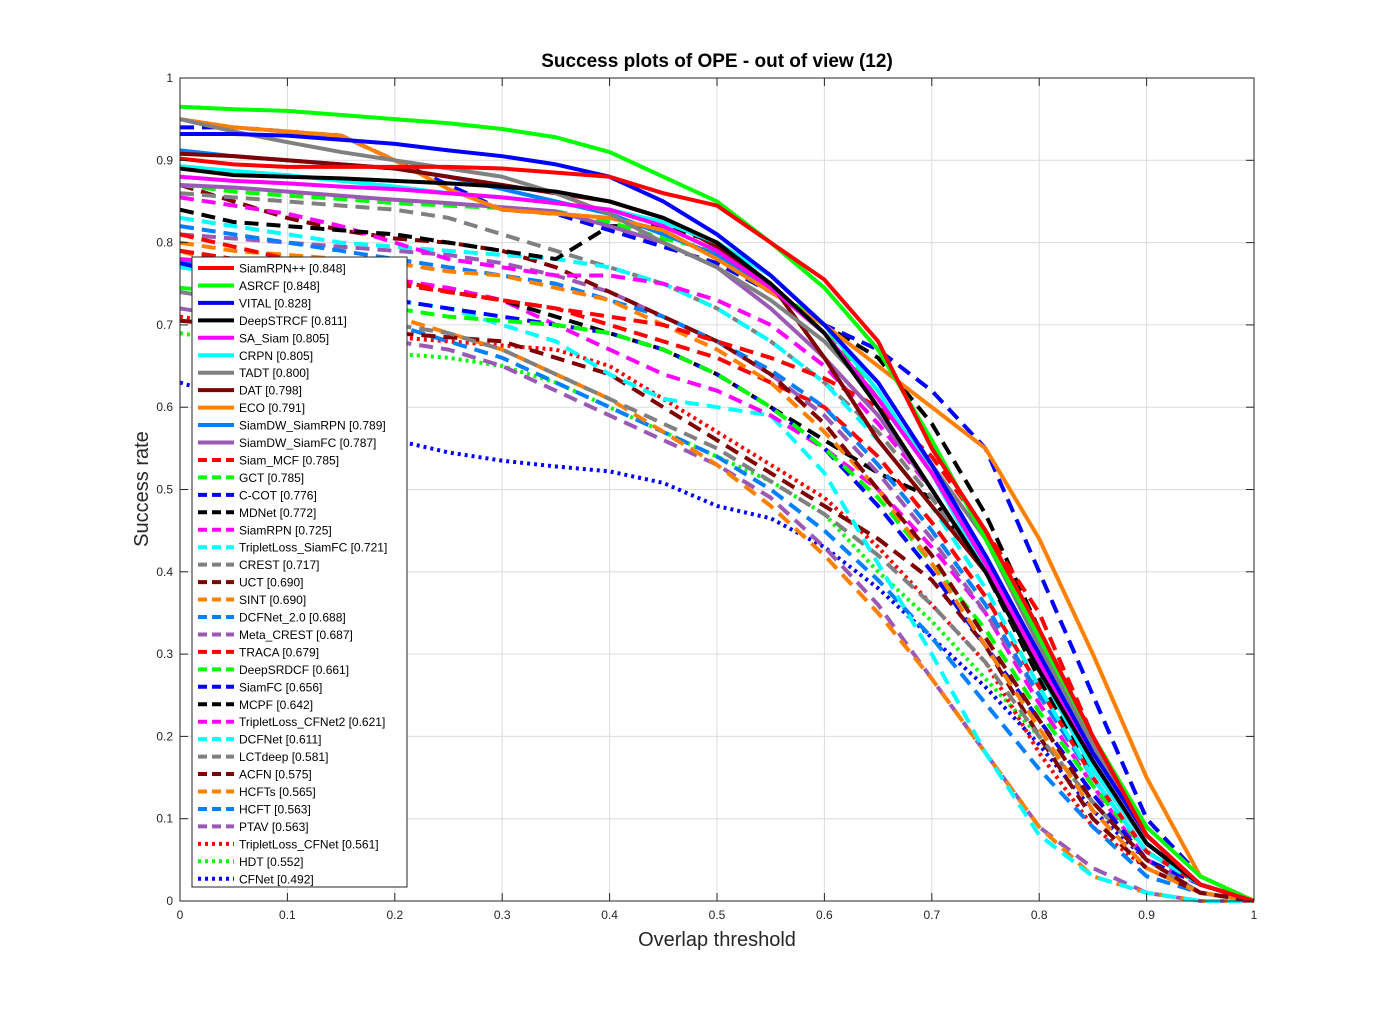  I want to click on legend-item: ACFN [0.575], so click(255, 775).